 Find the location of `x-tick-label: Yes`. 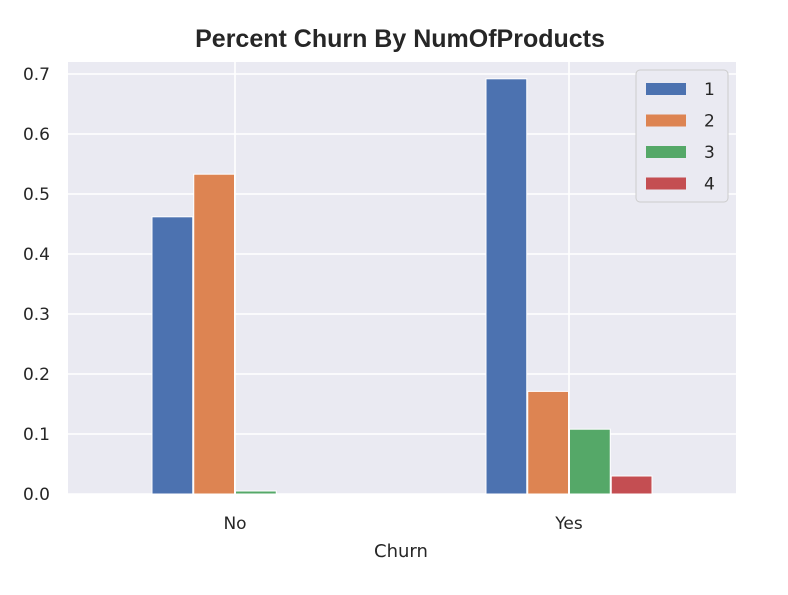

x-tick-label: Yes is located at coordinates (568, 524).